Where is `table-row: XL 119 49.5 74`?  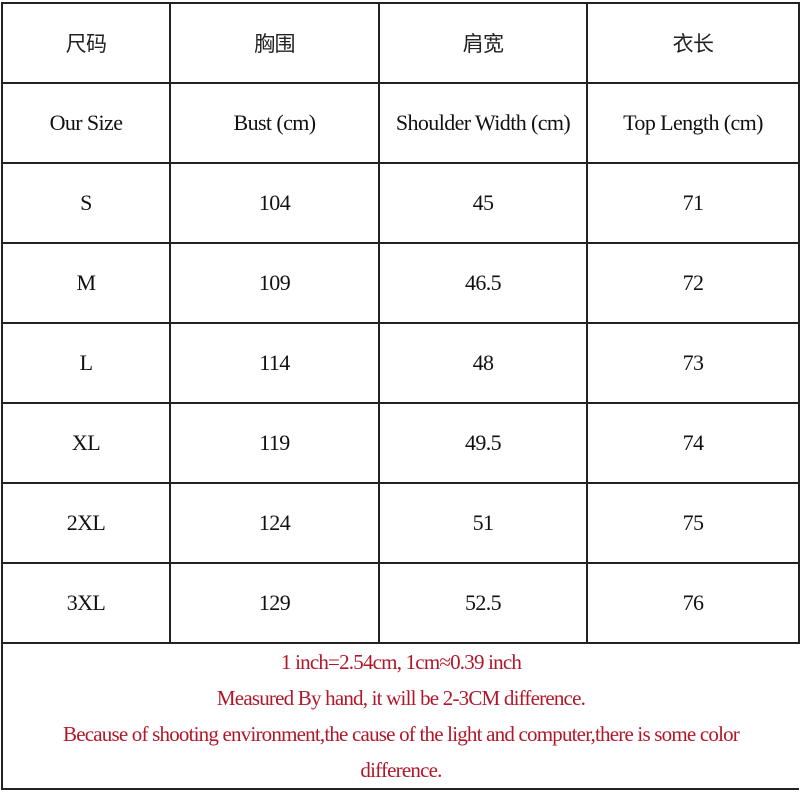 table-row: XL 119 49.5 74 is located at coordinates (400, 443).